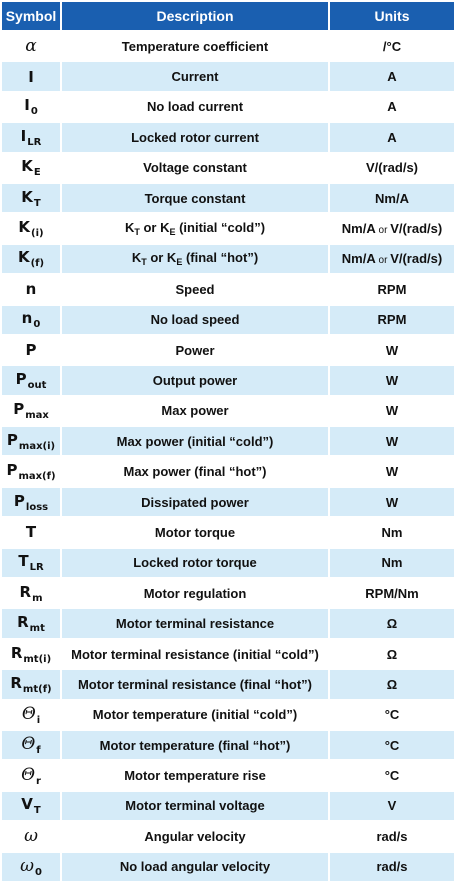 The width and height of the screenshot is (454, 890). I want to click on table-row: Rm Motor regulation RPM/Nm, so click(228, 593).